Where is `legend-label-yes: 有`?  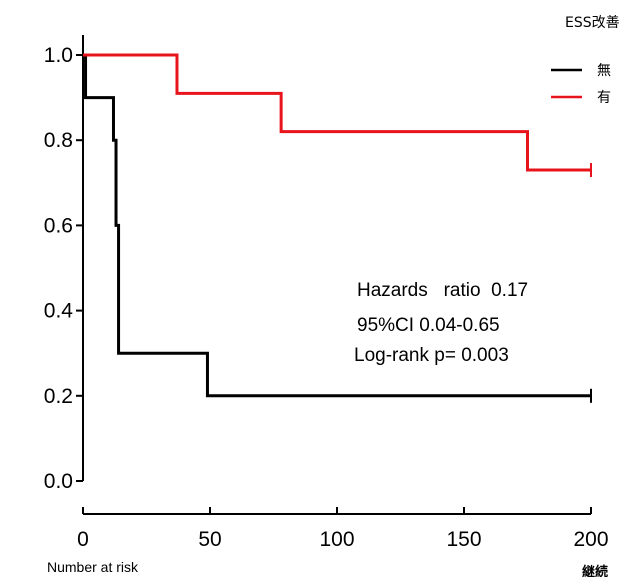
legend-label-yes: 有 is located at coordinates (604, 98).